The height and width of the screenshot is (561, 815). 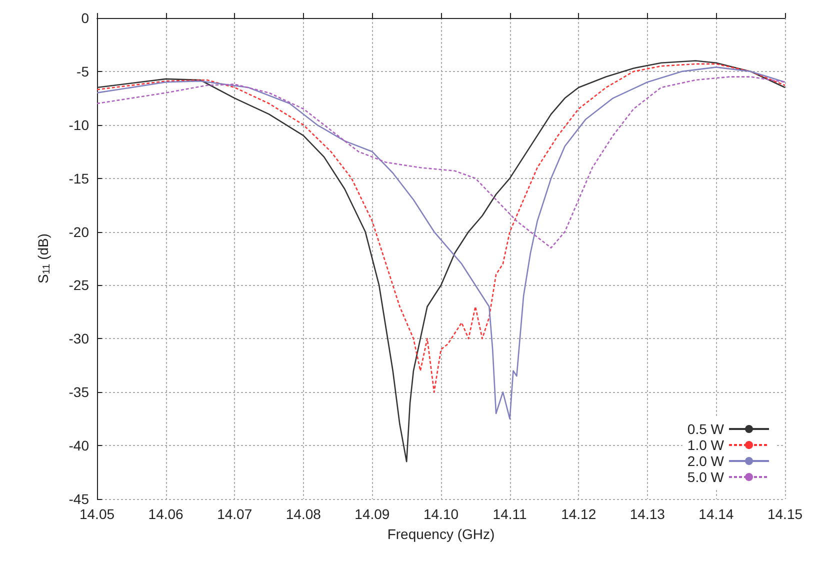 What do you see at coordinates (441, 534) in the screenshot?
I see `x-axis-title: Frequency (GHz)` at bounding box center [441, 534].